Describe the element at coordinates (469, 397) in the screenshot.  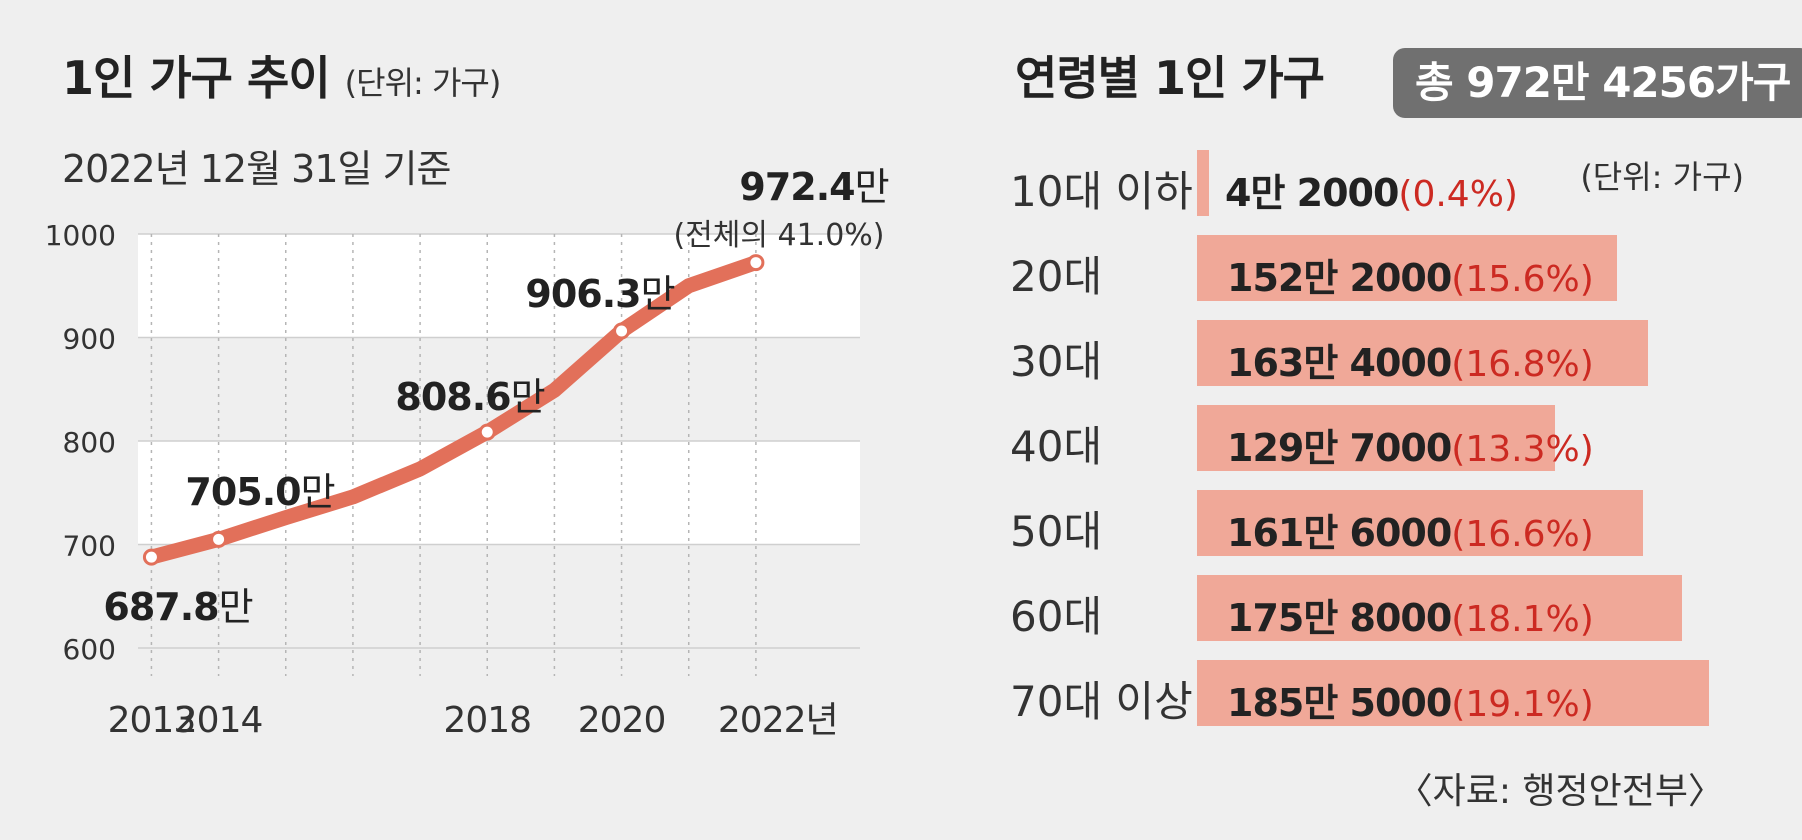
I see `data-label-2018: 808.6만` at that location.